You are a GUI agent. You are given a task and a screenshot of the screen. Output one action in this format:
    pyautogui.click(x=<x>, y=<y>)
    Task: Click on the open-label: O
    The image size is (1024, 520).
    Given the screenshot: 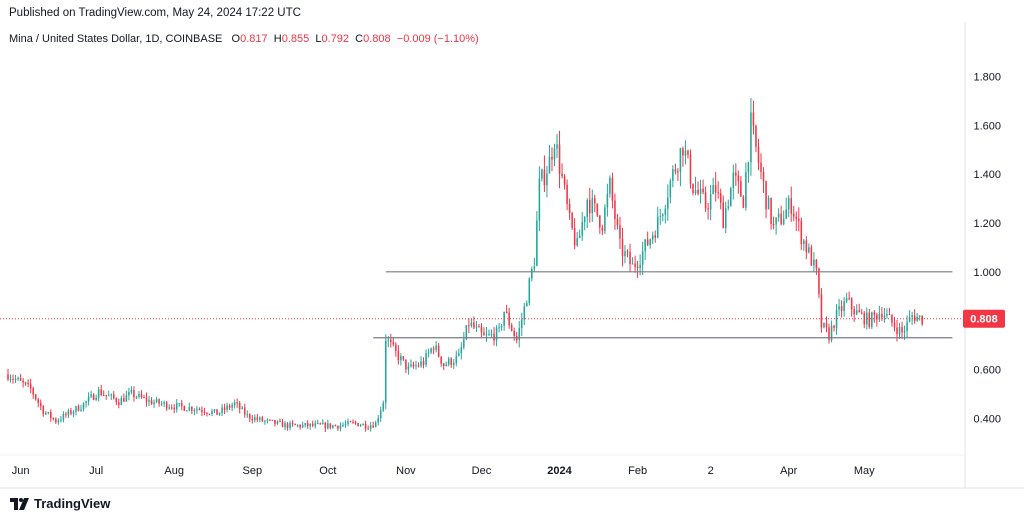 What is the action you would take?
    pyautogui.click(x=236, y=39)
    